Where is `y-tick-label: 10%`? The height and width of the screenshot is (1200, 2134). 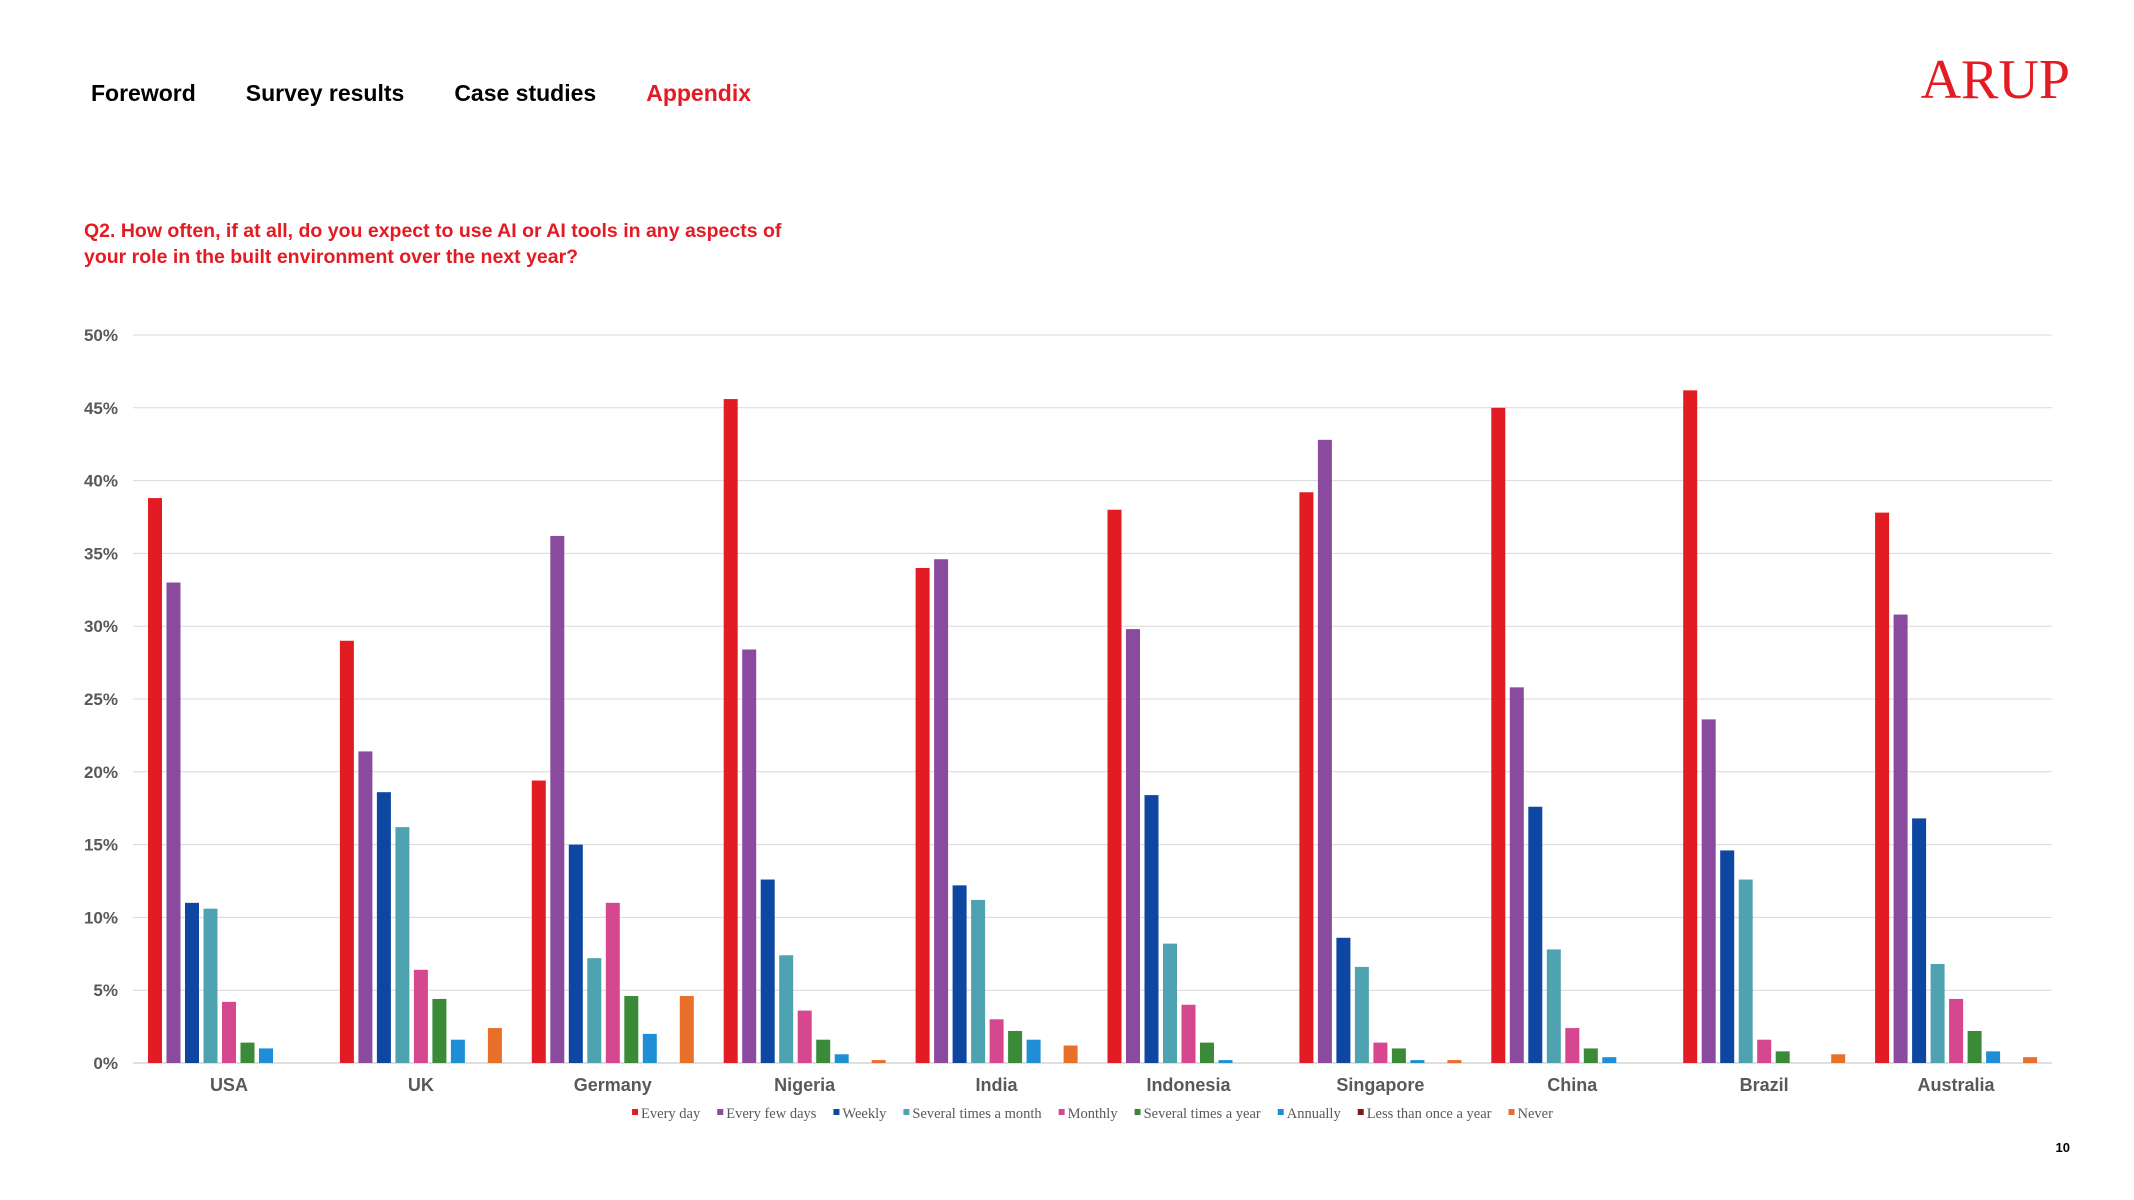
y-tick-label: 10% is located at coordinates (101, 917).